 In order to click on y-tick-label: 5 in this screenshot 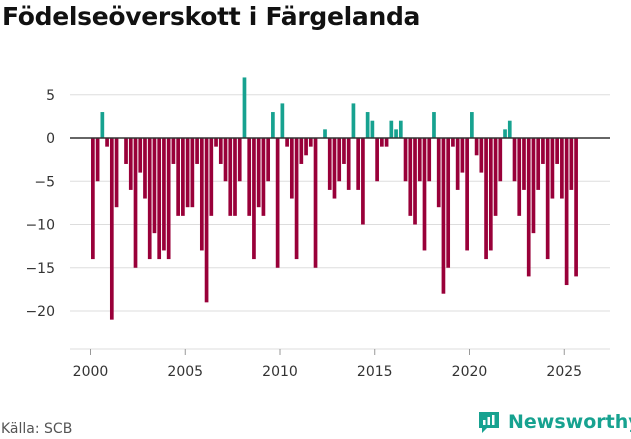, I will do `click(50, 96)`.